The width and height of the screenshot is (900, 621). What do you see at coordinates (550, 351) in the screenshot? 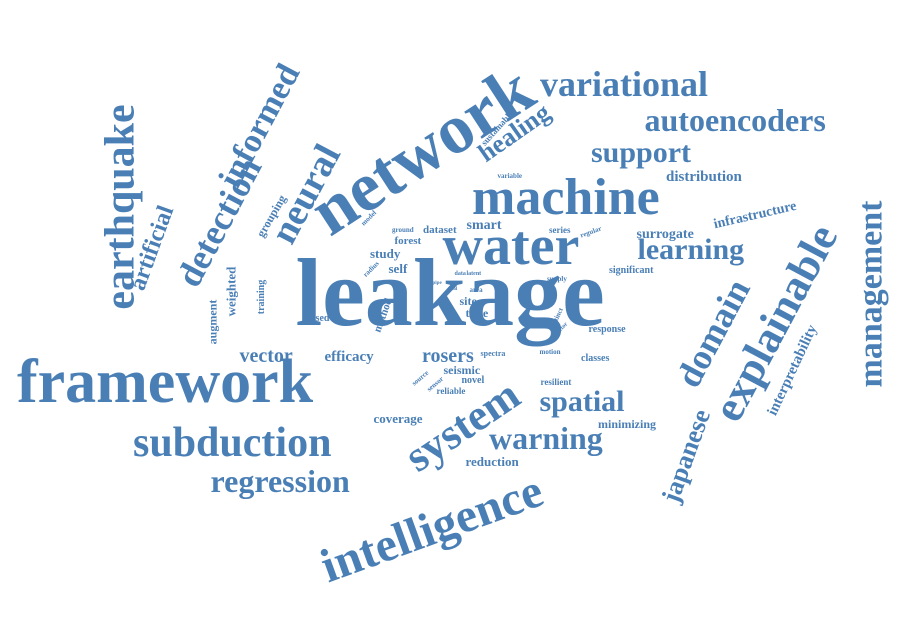
I see `word-motion: motion` at bounding box center [550, 351].